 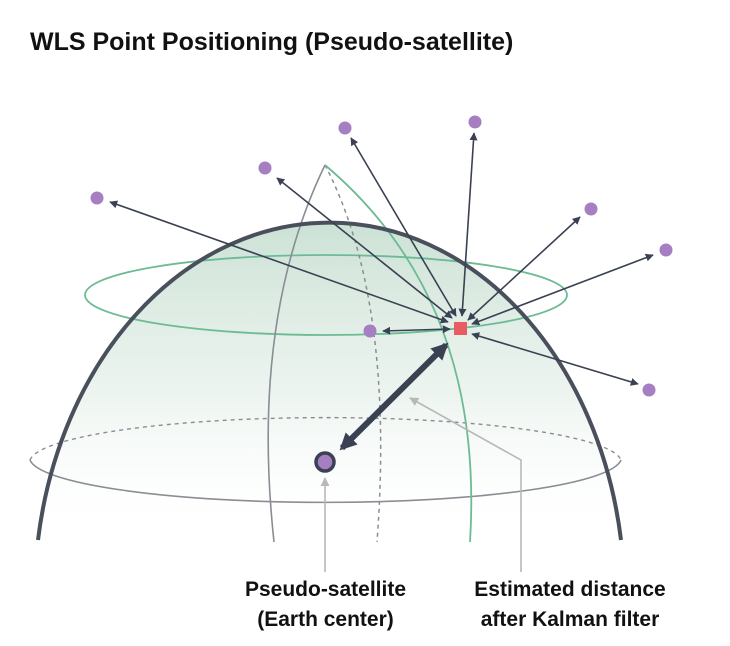 What do you see at coordinates (570, 619) in the screenshot?
I see `caption-line: after Kalman filter` at bounding box center [570, 619].